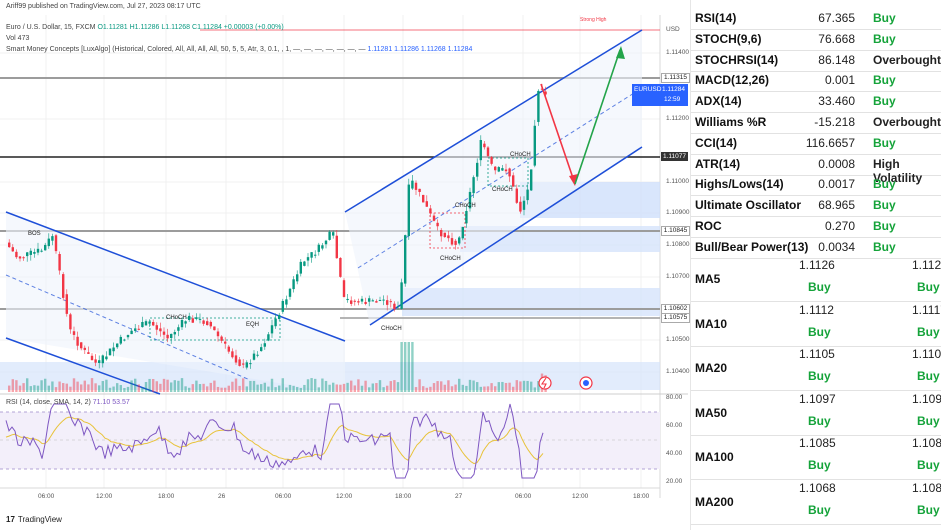 The image size is (941, 530). I want to click on time-tick: 12:00, so click(104, 496).